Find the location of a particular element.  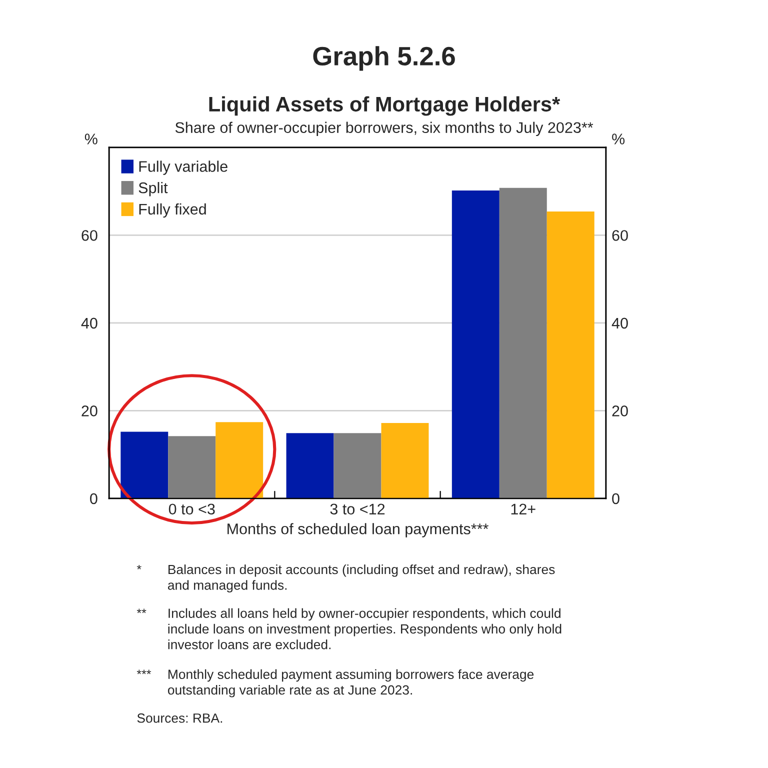

y2-tick-label: 60 is located at coordinates (620, 235).